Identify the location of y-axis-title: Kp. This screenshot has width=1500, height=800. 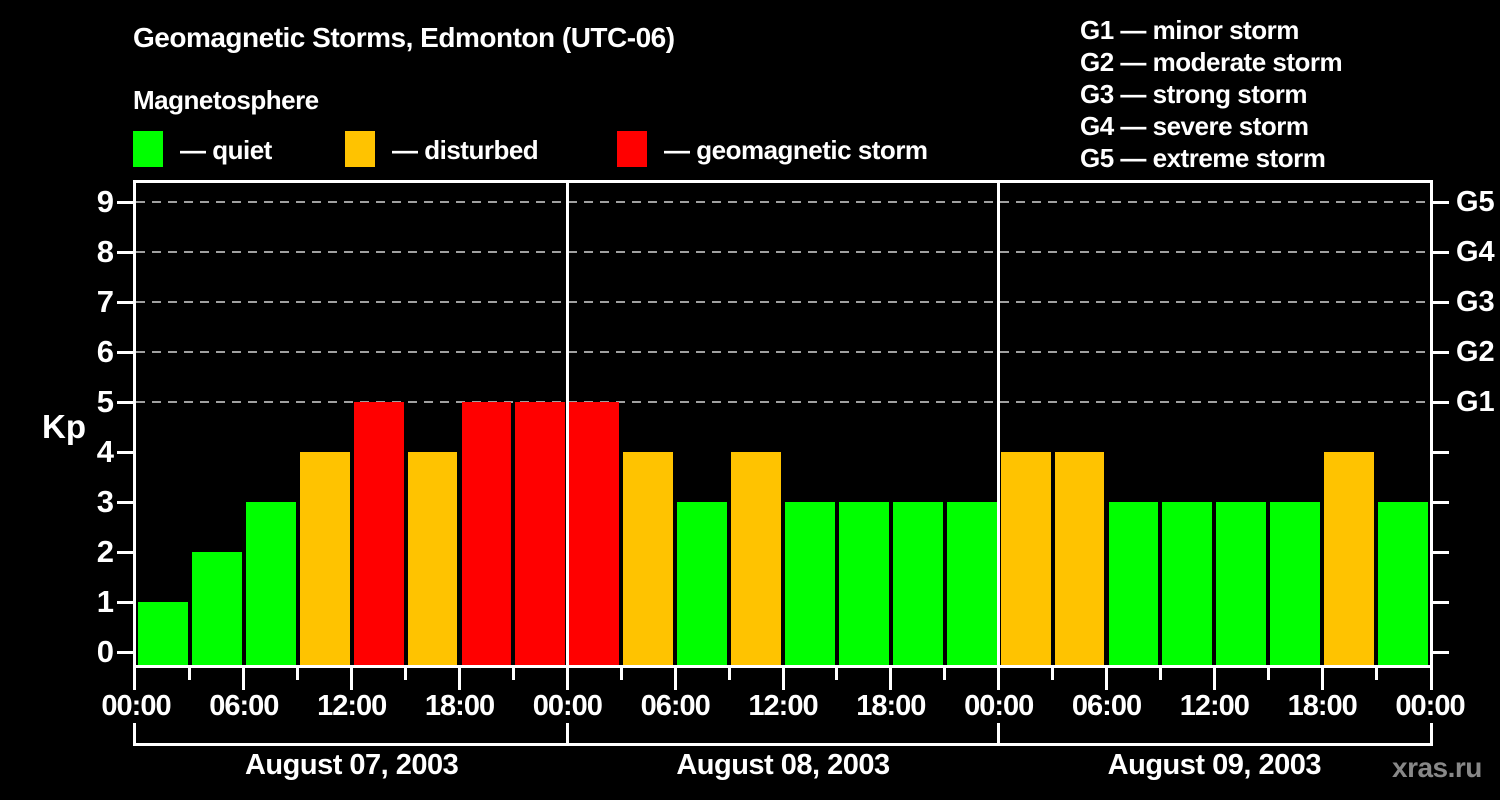
(64, 426).